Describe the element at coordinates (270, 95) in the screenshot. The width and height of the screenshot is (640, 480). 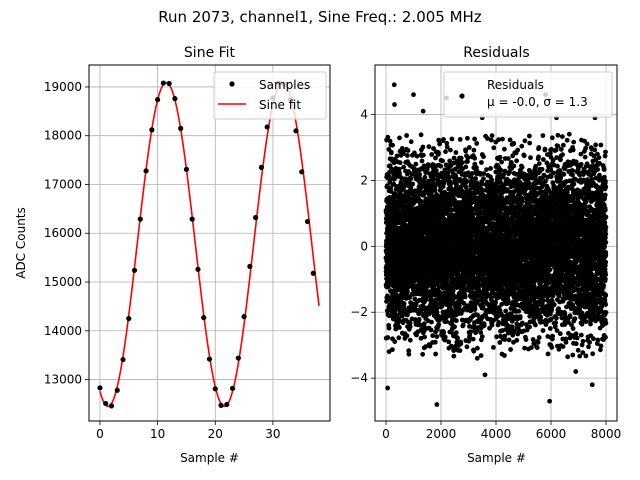
I see `sine-fit-legend: Samples Sine fit` at that location.